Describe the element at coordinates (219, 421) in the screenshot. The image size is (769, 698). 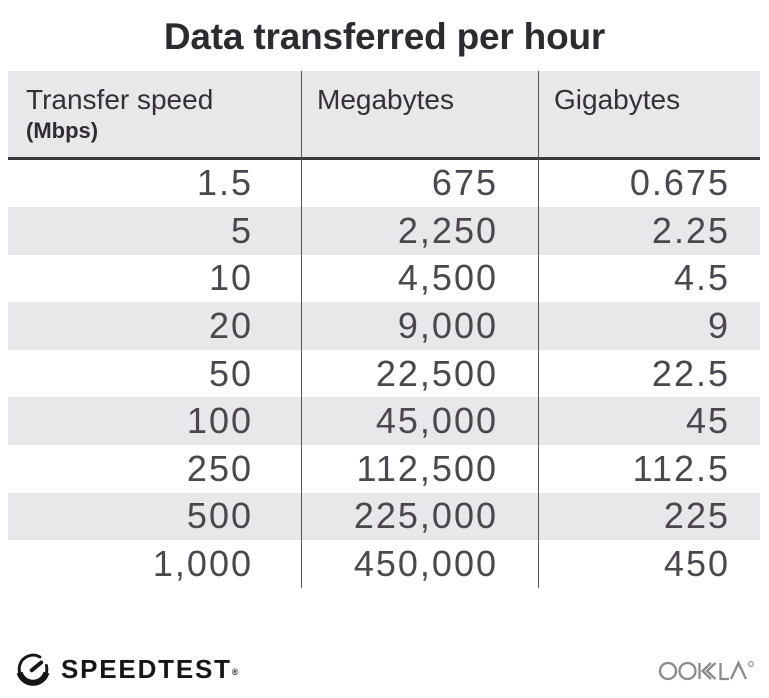
I see `cell-transfer-speed: 100` at that location.